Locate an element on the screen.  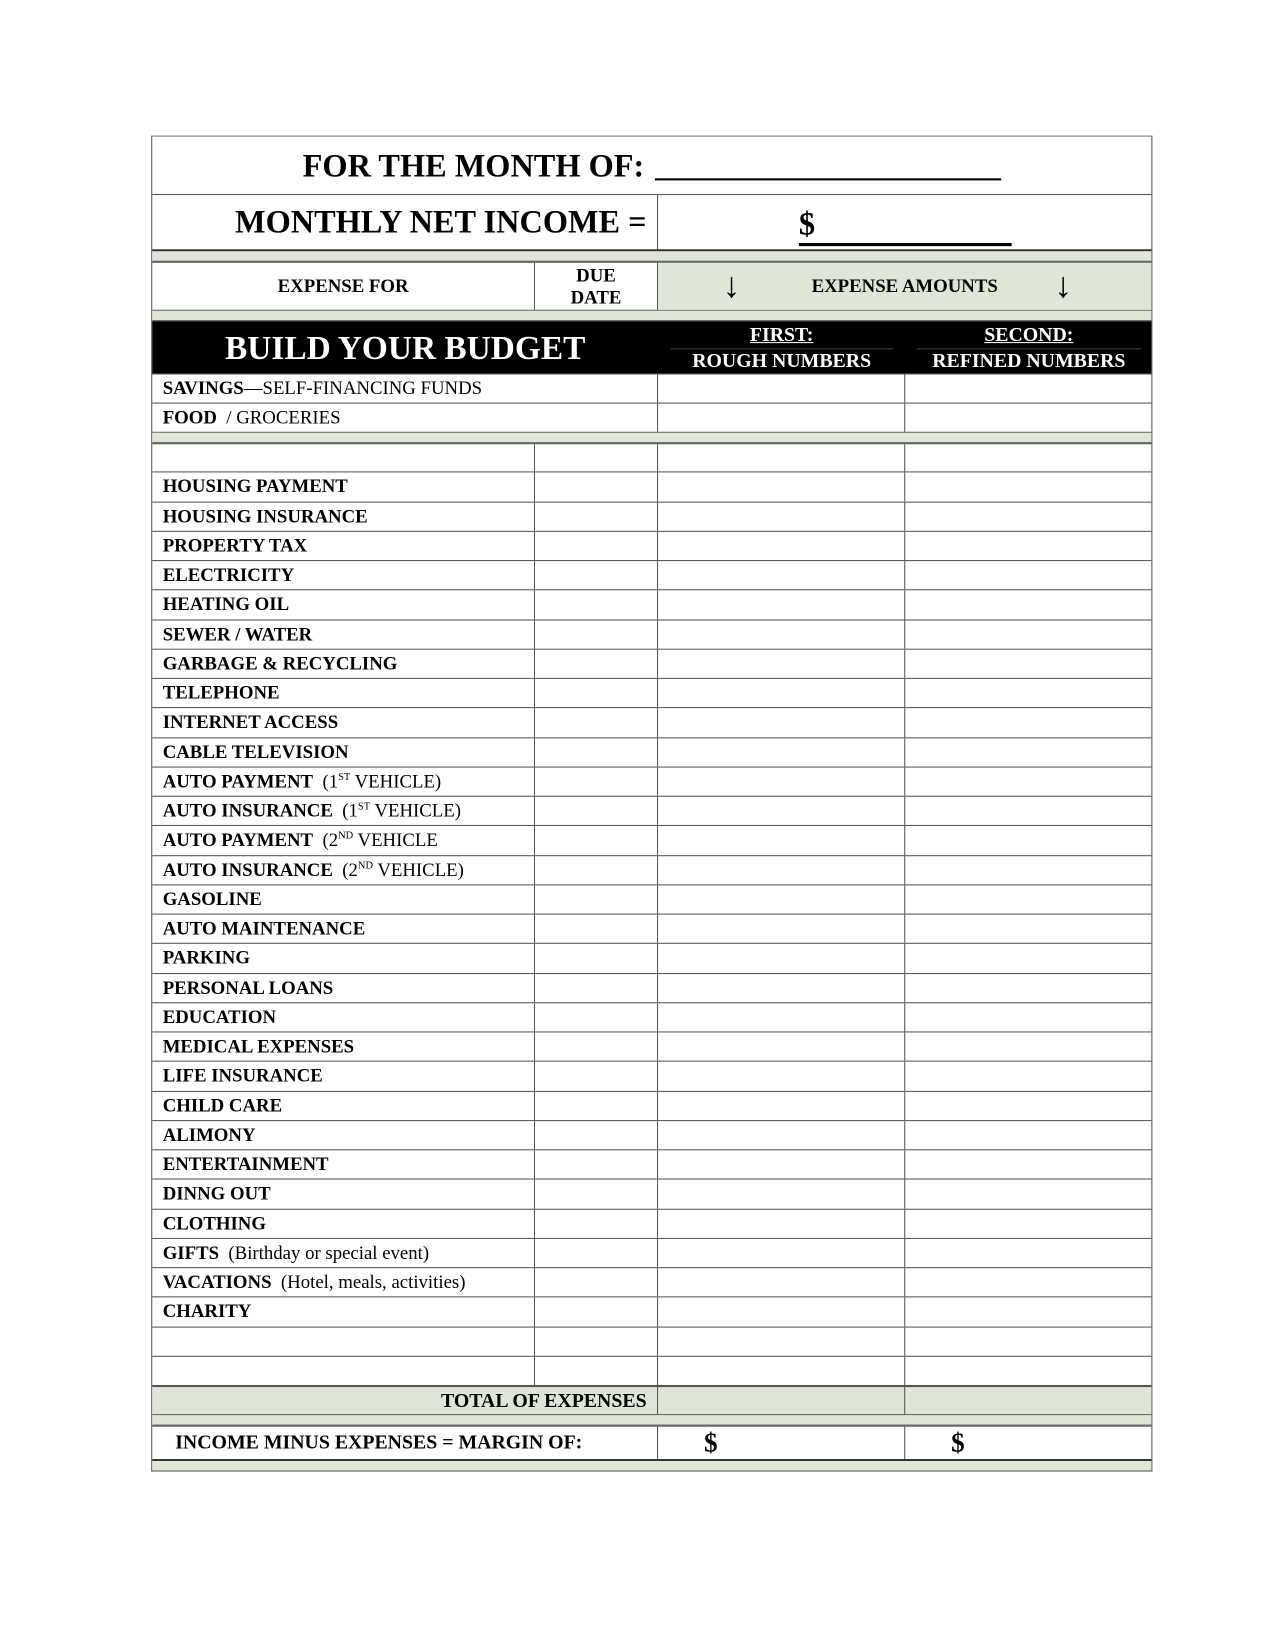
total-first-field is located at coordinates (782, 1401).